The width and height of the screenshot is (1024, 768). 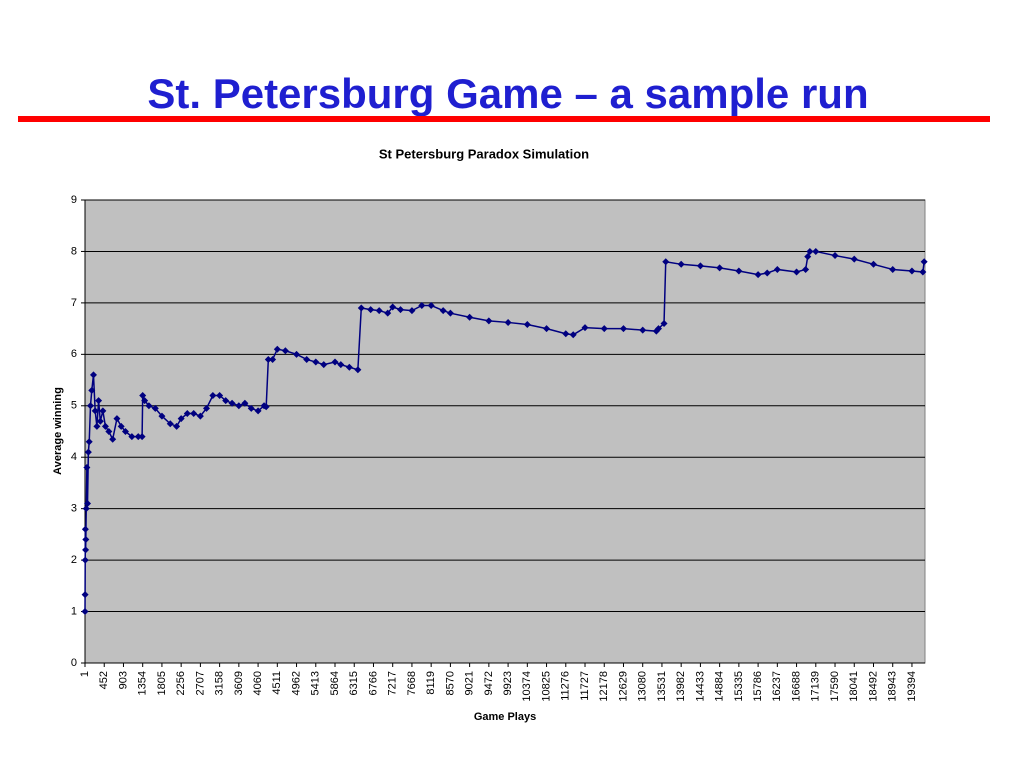 What do you see at coordinates (123, 680) in the screenshot?
I see `x-tick-label: 903` at bounding box center [123, 680].